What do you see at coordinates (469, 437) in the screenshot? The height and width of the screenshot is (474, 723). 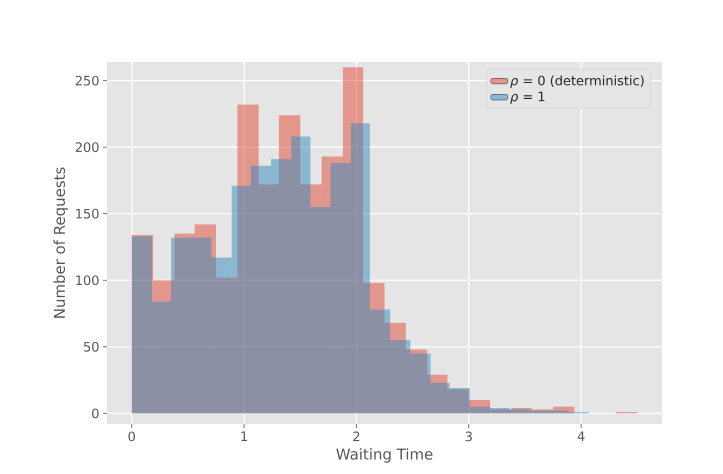 I see `x-tick-label: 3` at bounding box center [469, 437].